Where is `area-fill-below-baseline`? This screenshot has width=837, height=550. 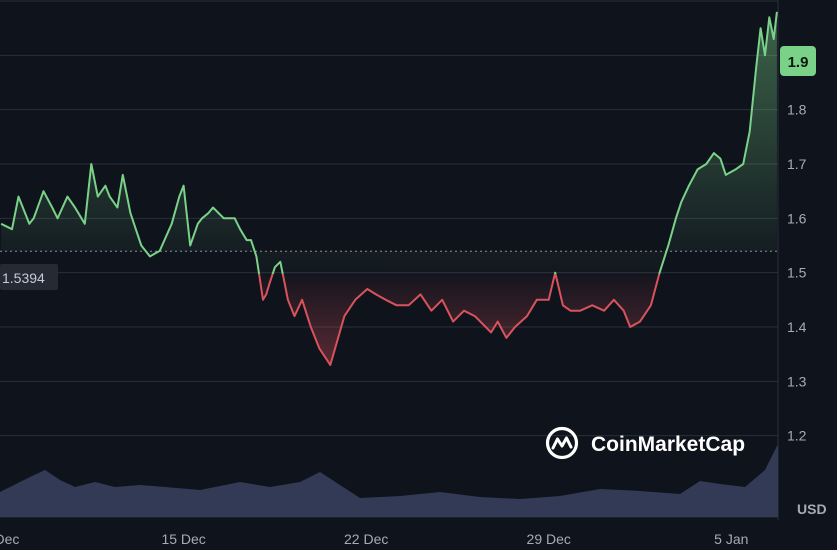 area-fill-below-baseline is located at coordinates (459, 319).